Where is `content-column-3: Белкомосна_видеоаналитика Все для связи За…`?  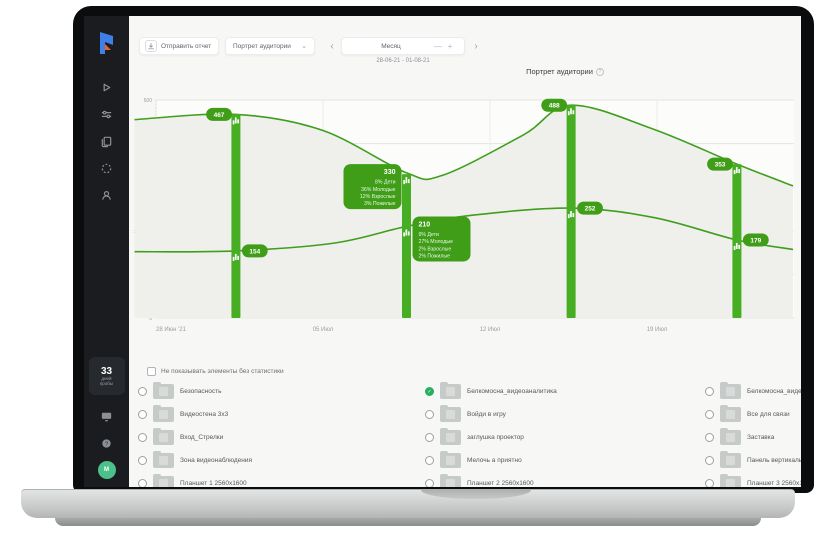 content-column-3: Белкомосна_видеоаналитика Все для связи За… is located at coordinates (753, 433).